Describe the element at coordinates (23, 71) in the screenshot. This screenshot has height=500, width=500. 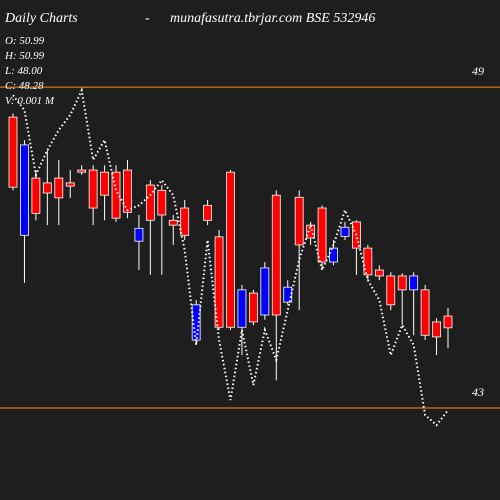
I see `info-line: L: 48.00` at that location.